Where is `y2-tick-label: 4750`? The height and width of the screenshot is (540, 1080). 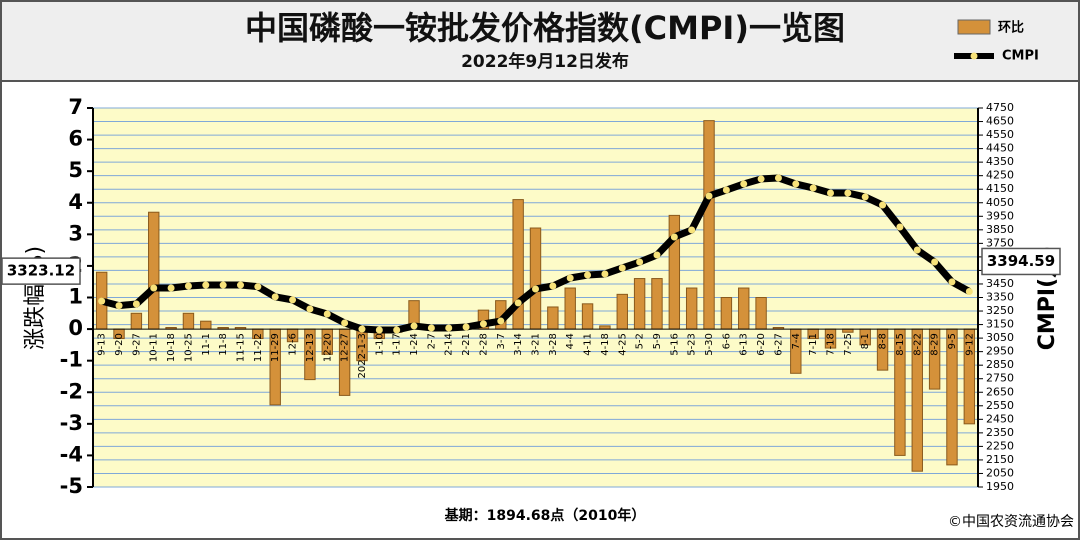 y2-tick-label: 4750 is located at coordinates (1000, 107).